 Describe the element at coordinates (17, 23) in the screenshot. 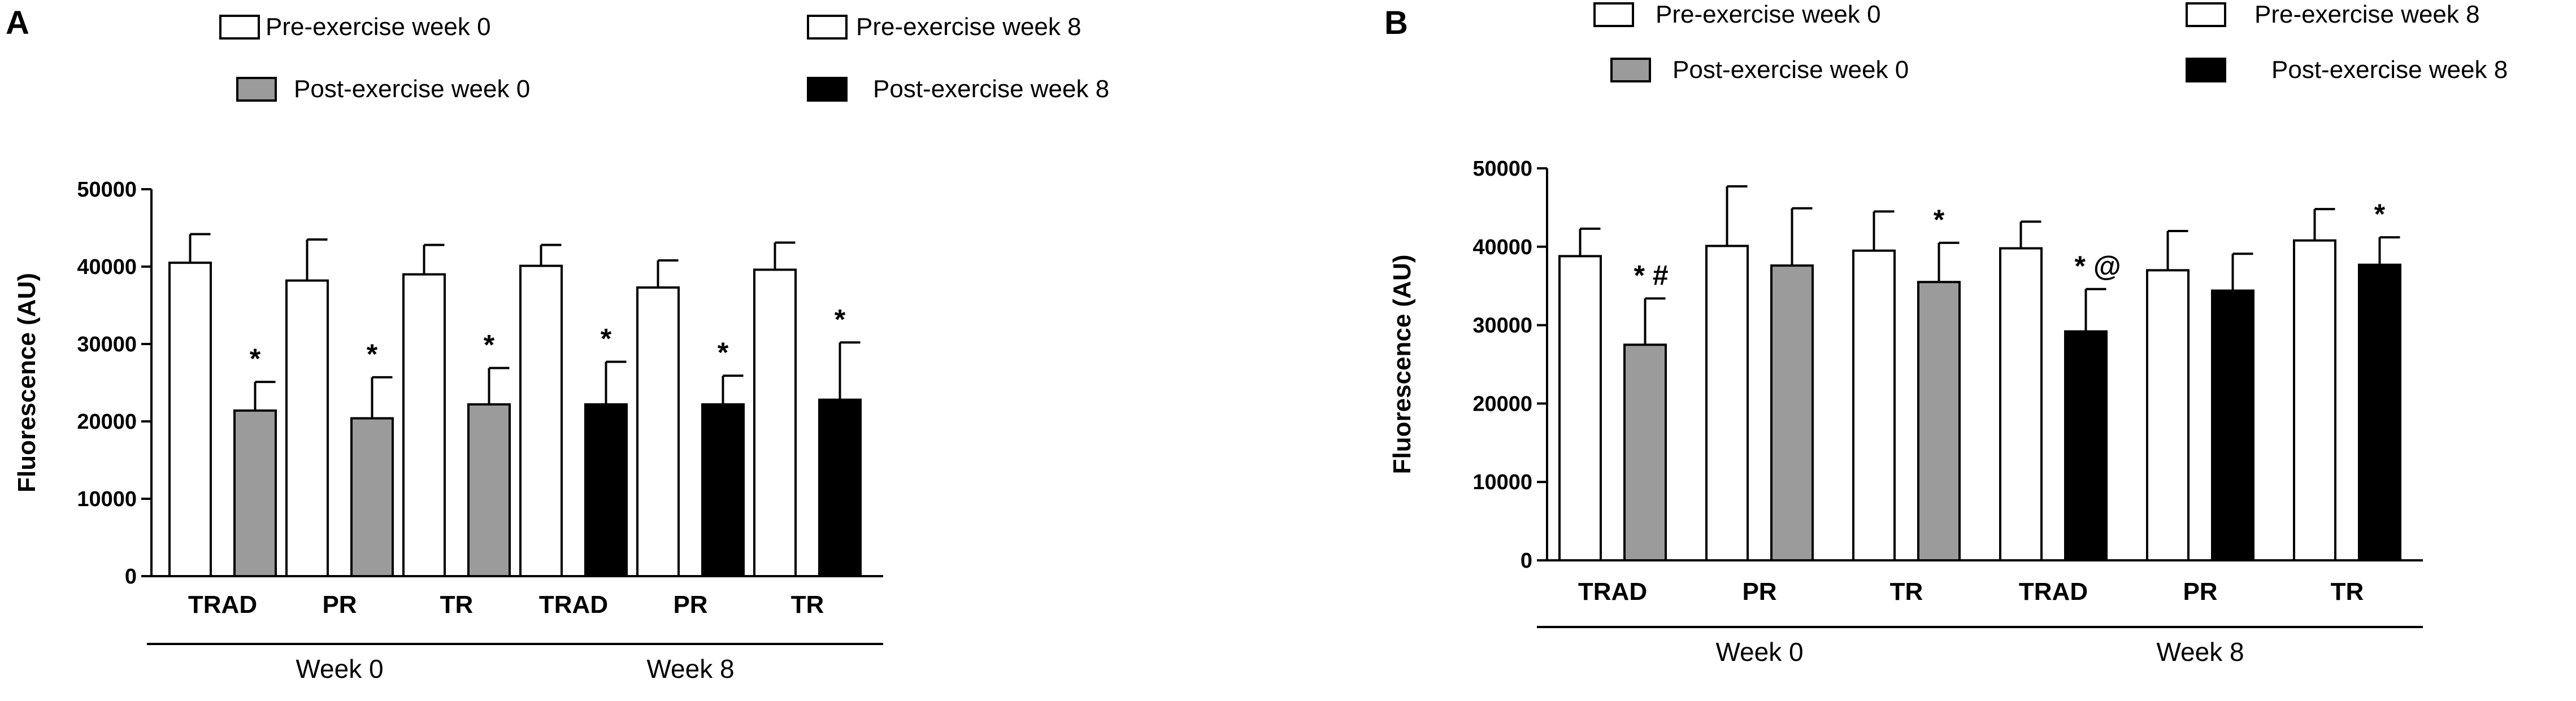

I see `panel-letter: A` at that location.